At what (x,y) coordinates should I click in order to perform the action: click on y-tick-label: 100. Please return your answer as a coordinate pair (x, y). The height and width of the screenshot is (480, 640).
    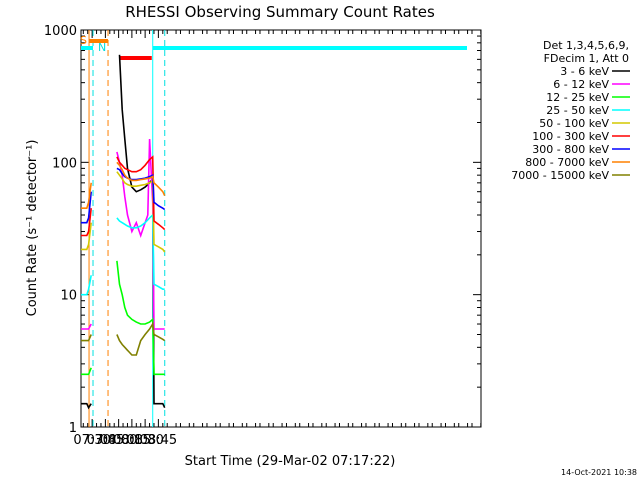
    Looking at the image, I should click on (64, 163).